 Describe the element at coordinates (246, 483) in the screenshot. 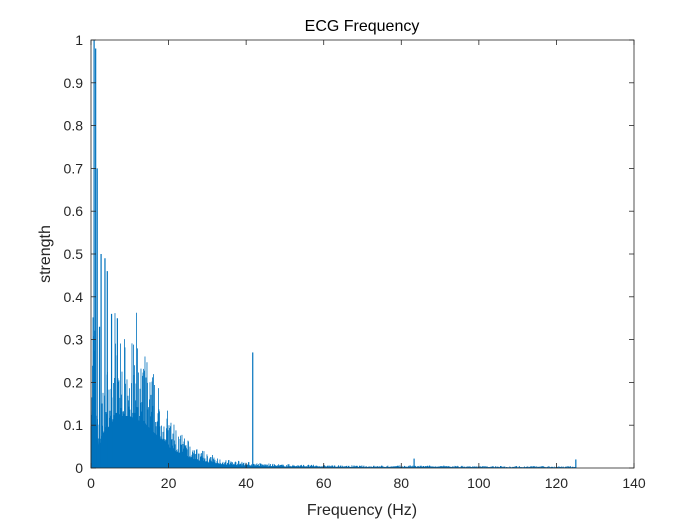

I see `x-tick-label-40: 40` at that location.